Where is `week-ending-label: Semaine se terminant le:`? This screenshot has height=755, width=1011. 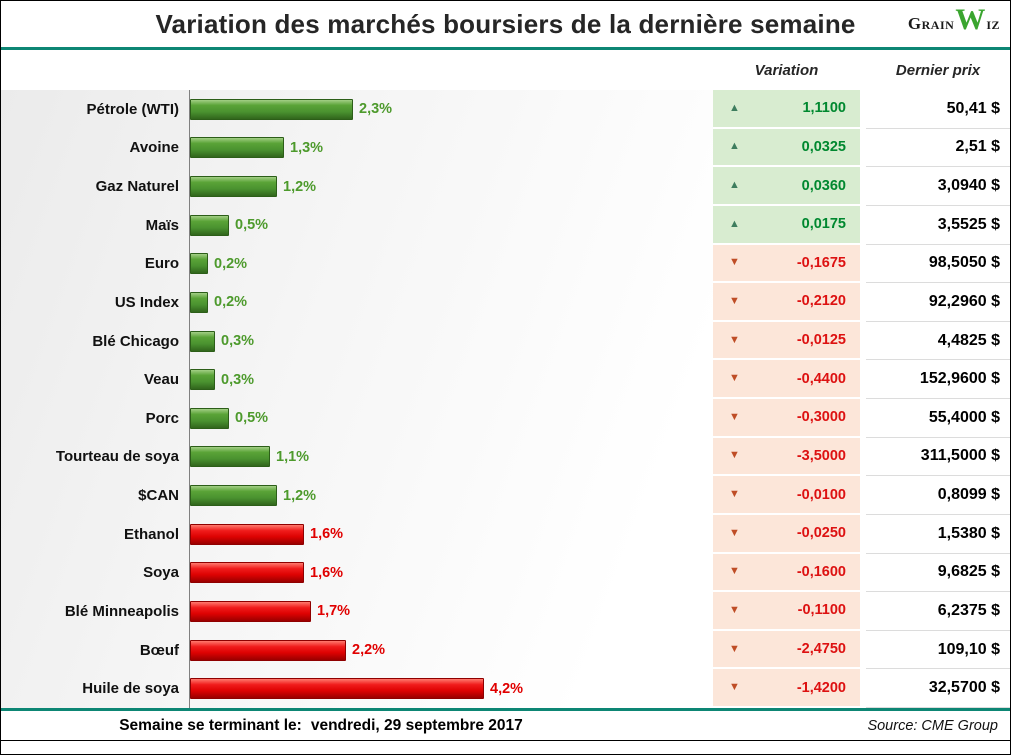
week-ending-label: Semaine se terminant le: is located at coordinates (210, 725).